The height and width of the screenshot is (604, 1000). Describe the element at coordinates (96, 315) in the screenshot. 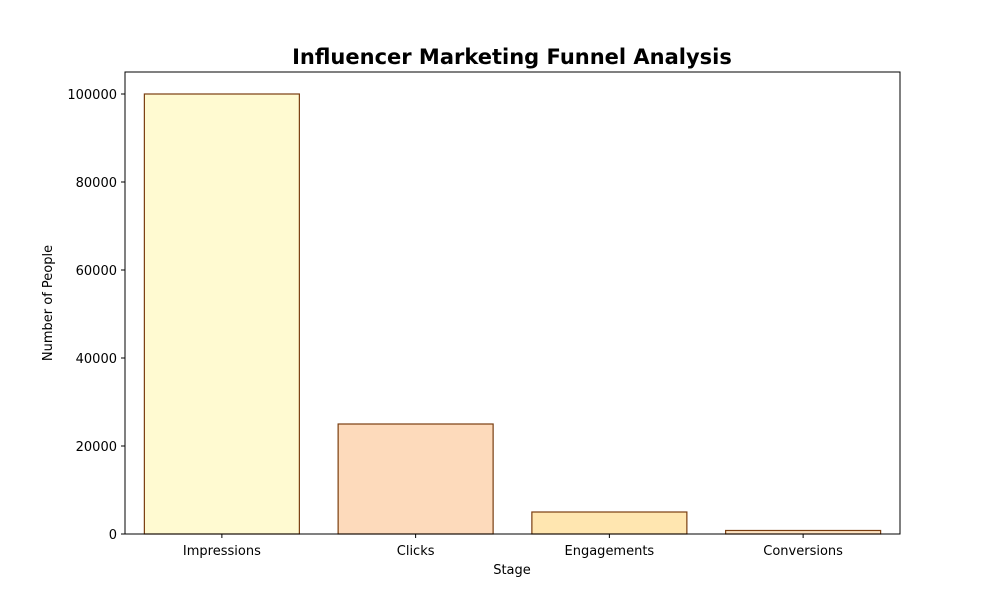

I see `y-axis: 0 20000 40000 60000 80000 100000` at that location.